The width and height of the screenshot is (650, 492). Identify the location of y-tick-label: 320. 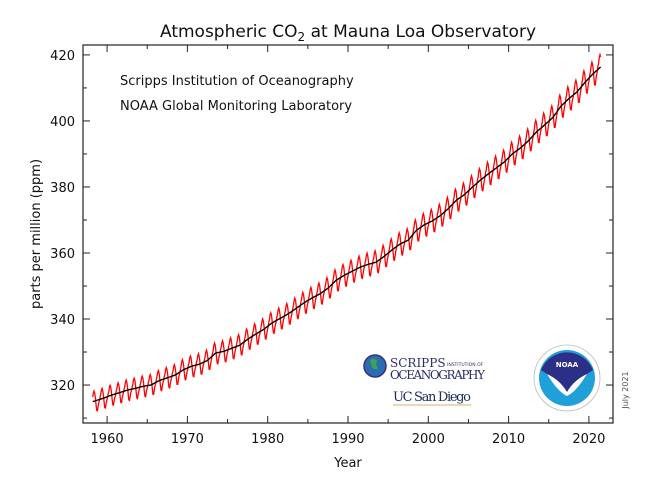
(62, 386).